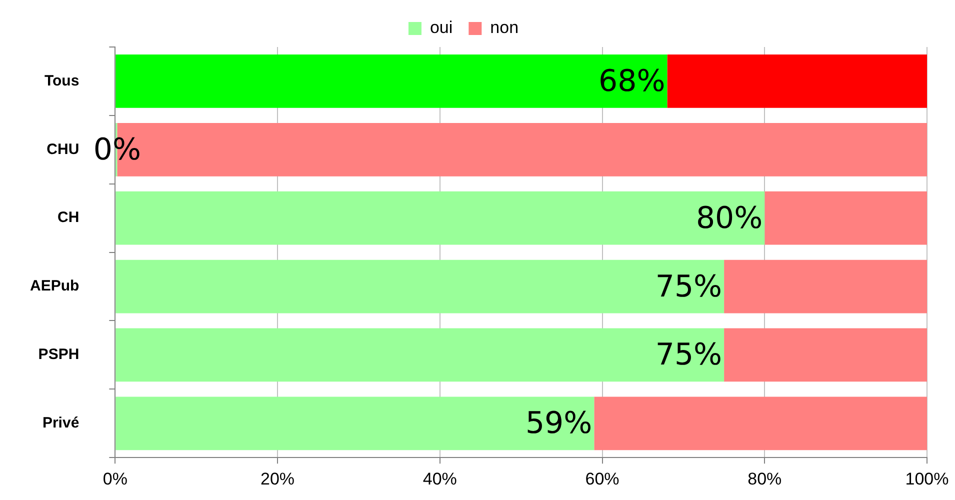 The image size is (955, 500). What do you see at coordinates (632, 82) in the screenshot?
I see `data-label: 68%` at bounding box center [632, 82].